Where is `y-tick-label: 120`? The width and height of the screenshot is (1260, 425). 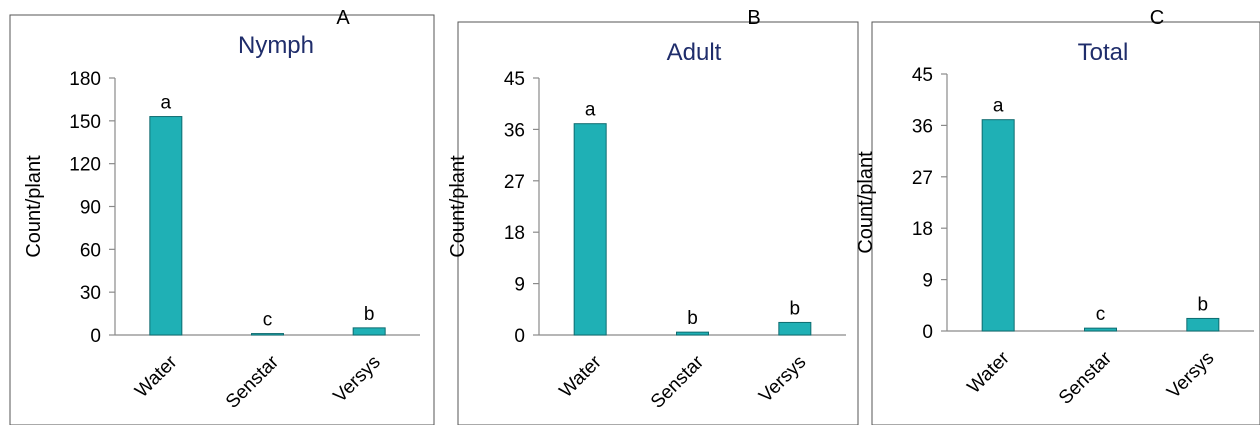
y-tick-label: 120 is located at coordinates (85, 165).